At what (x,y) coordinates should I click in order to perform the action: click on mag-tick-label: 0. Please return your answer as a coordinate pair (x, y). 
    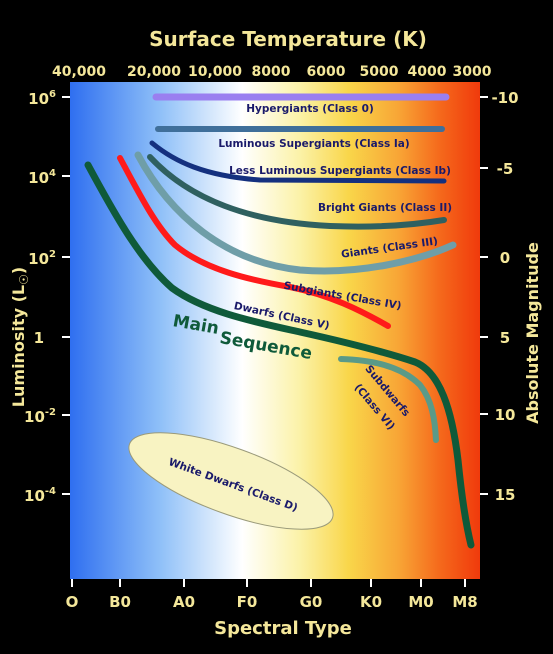
    Looking at the image, I should click on (505, 258).